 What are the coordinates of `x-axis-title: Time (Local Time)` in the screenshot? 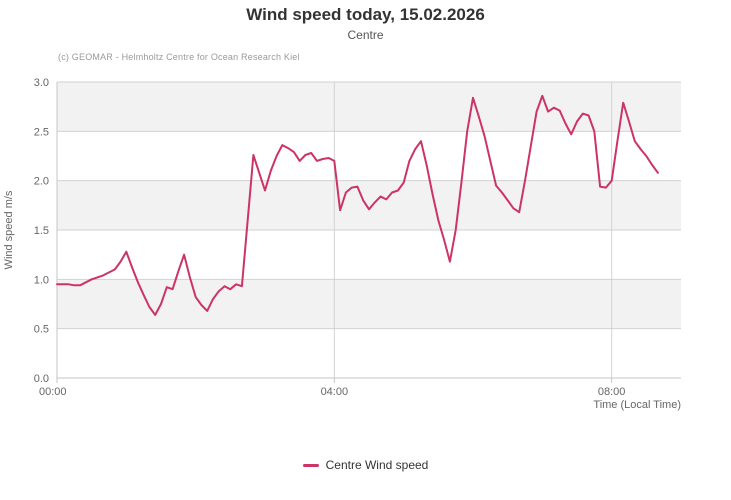 It's located at (637, 405).